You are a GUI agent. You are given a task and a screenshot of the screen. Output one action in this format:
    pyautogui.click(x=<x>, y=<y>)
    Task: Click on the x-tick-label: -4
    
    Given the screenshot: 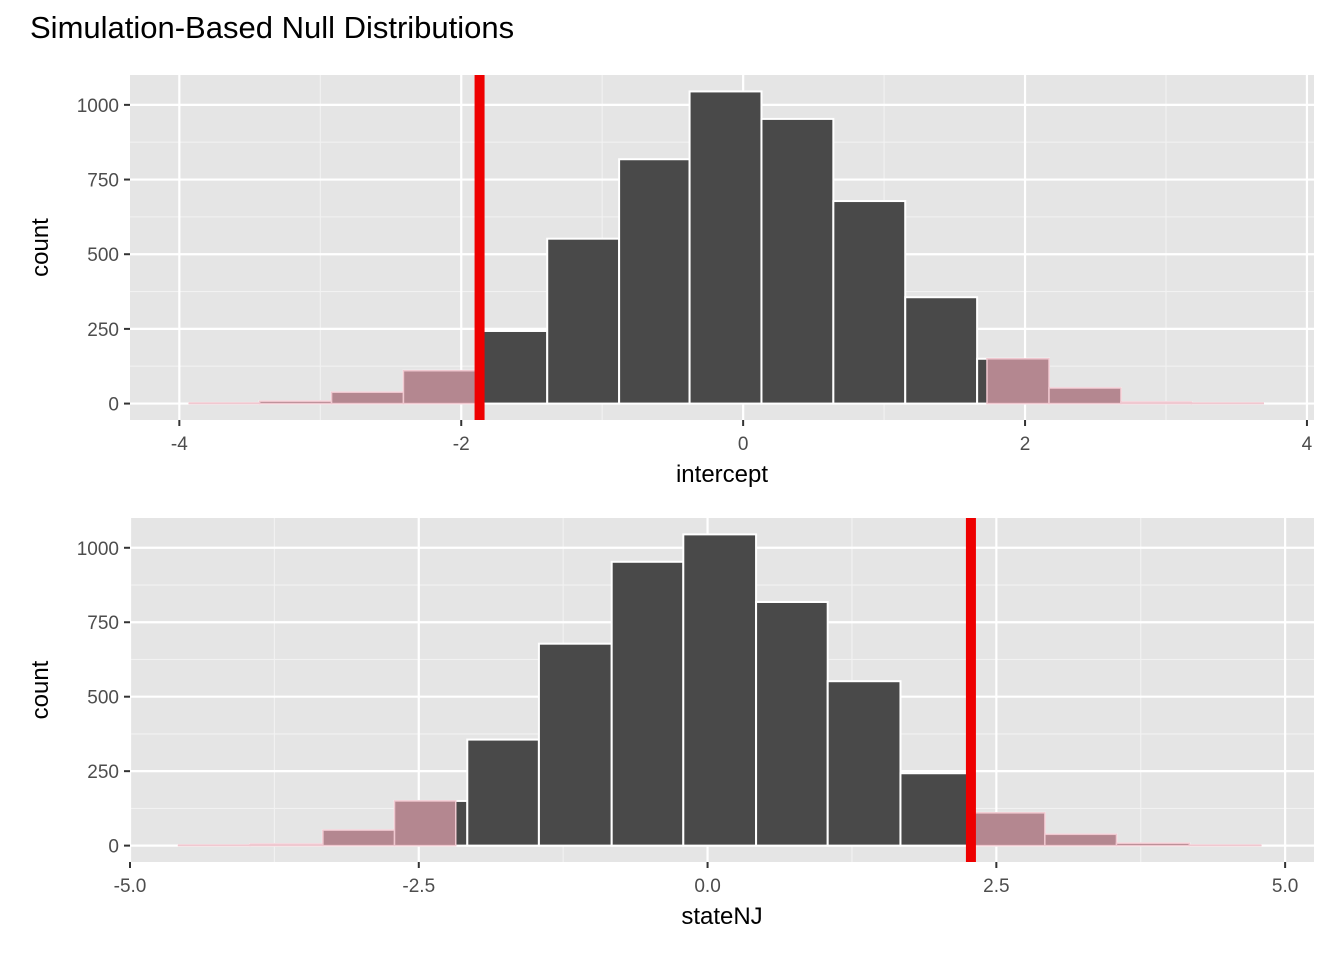 What is the action you would take?
    pyautogui.click(x=179, y=444)
    